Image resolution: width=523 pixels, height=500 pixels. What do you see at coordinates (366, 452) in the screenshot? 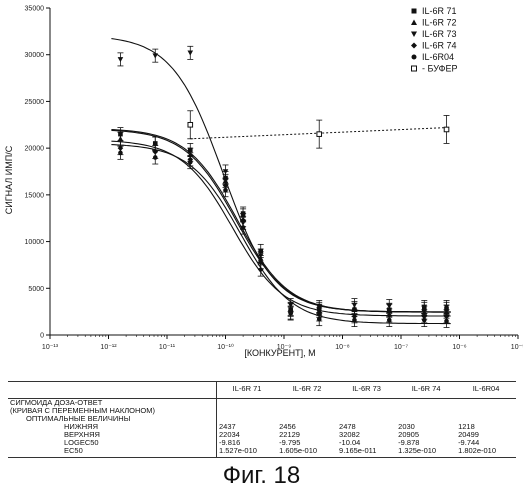
I see `table-cell: 9.165e-011` at bounding box center [366, 452].